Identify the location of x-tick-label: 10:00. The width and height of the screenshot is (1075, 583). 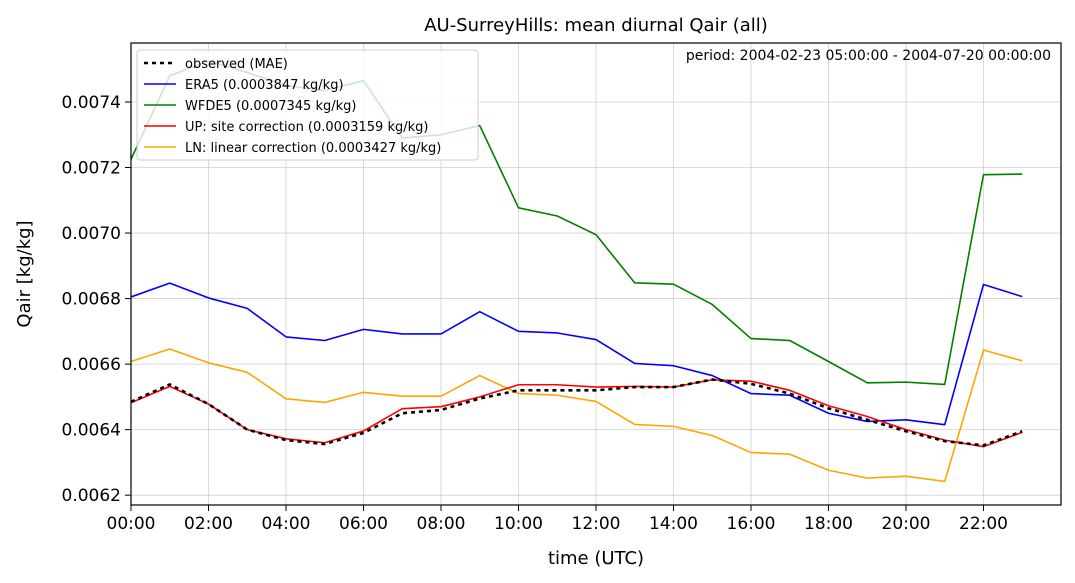
(518, 524).